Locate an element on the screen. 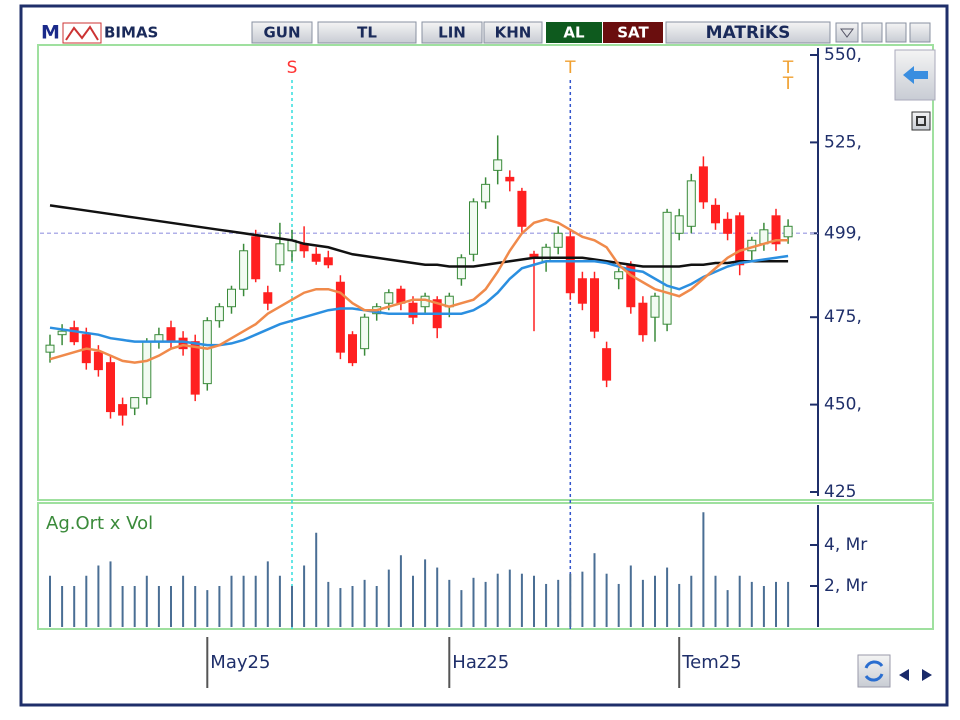 This screenshot has width=960, height=720. minimize-button is located at coordinates (872, 32).